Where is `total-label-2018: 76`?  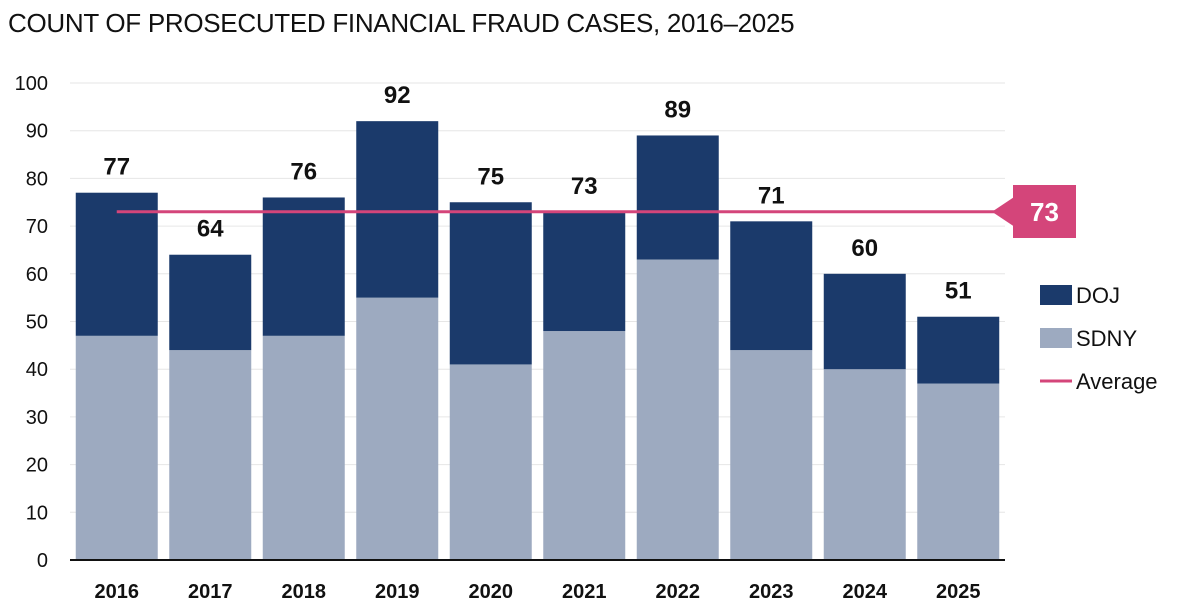 total-label-2018: 76 is located at coordinates (303, 171).